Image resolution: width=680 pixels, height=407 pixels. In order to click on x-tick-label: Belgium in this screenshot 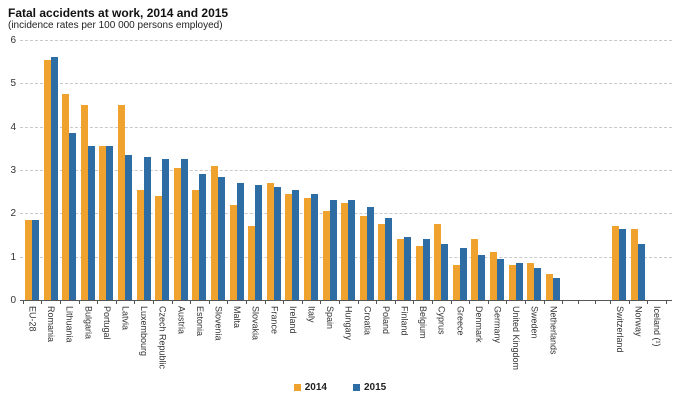, I will do `click(423, 322)`.